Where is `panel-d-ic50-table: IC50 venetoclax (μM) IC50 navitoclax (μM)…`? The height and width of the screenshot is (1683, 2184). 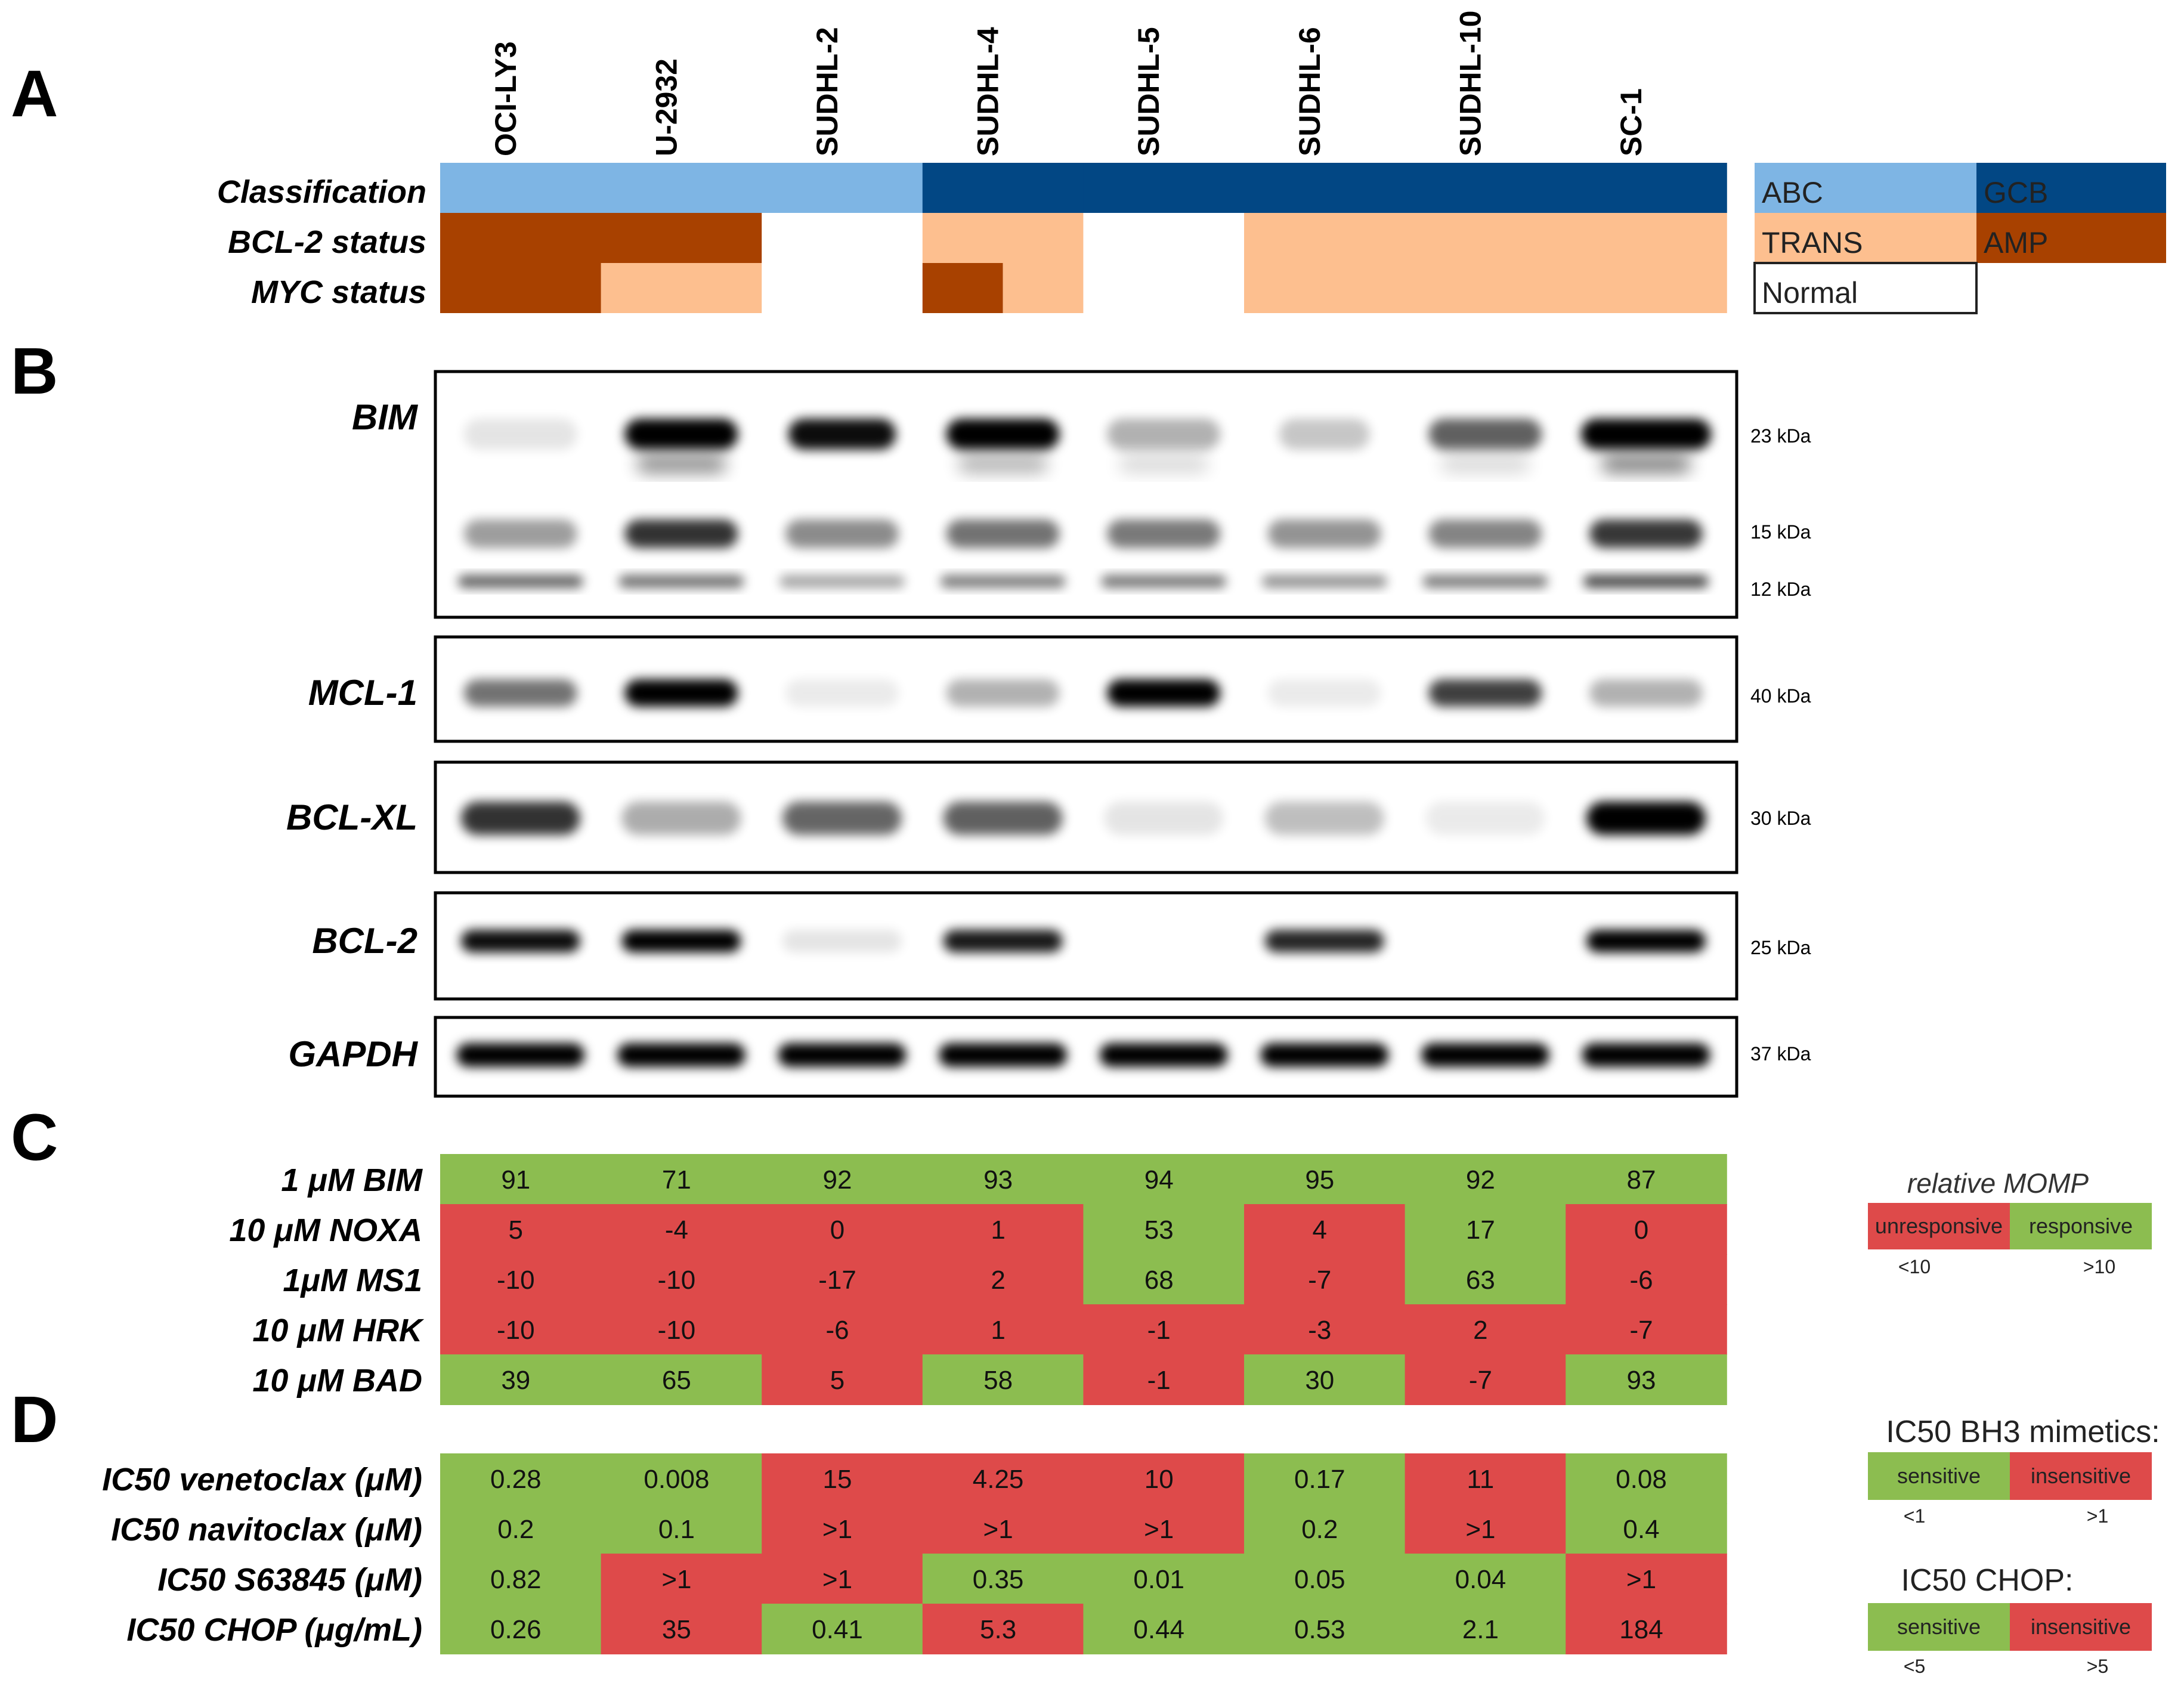
panel-d-ic50-table: IC50 venetoclax (μM) IC50 navitoclax (μM)… is located at coordinates (1131, 1546).